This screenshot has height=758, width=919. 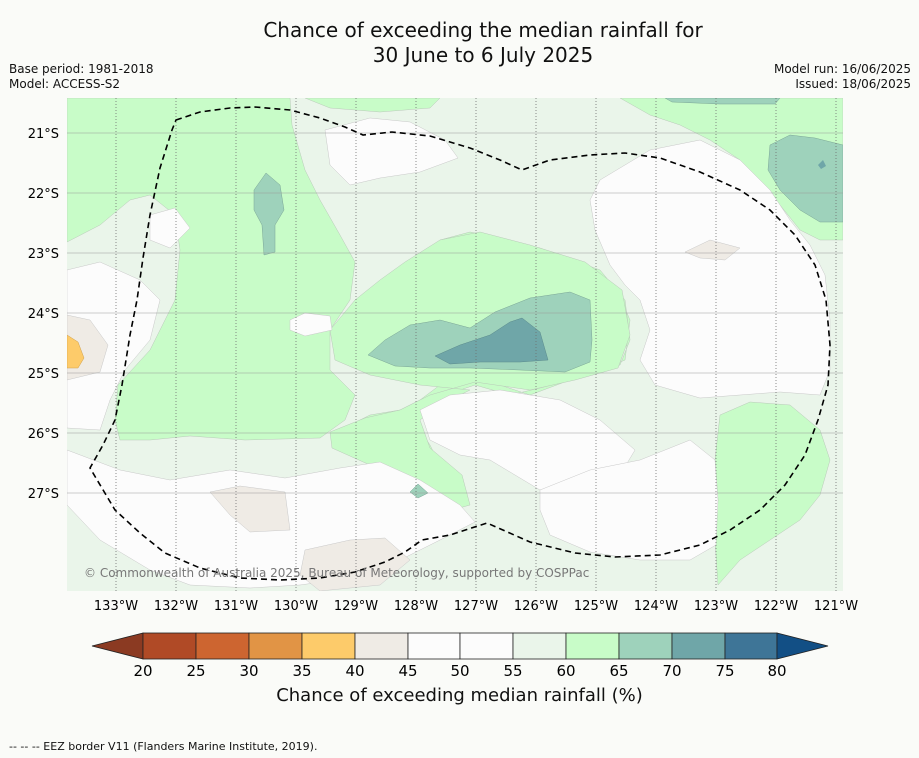 I want to click on colorbar-arrow-low, so click(x=117, y=646).